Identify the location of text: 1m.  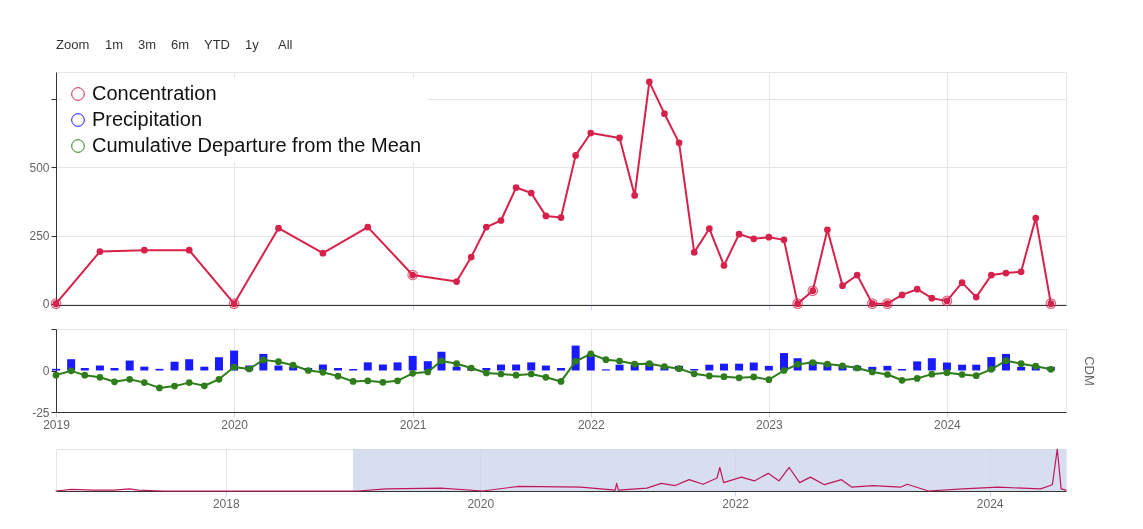
(114, 44).